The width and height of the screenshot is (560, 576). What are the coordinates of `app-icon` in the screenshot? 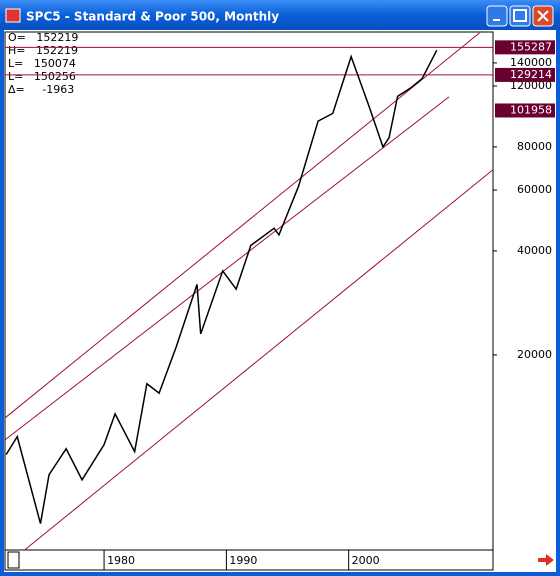 It's located at (13, 15).